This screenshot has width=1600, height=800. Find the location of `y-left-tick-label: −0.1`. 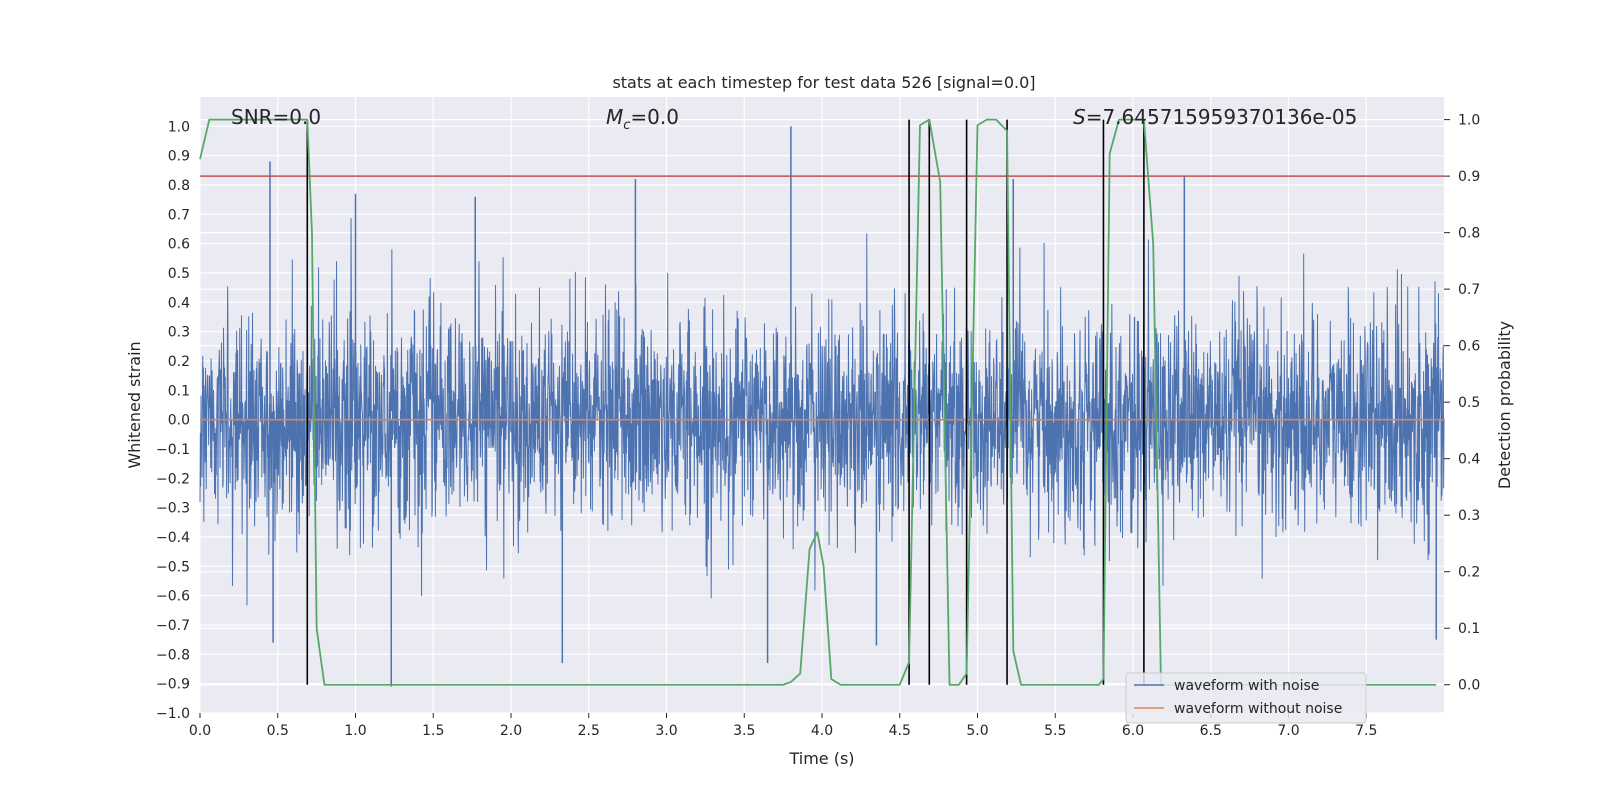

y-left-tick-label: −0.1 is located at coordinates (173, 450).